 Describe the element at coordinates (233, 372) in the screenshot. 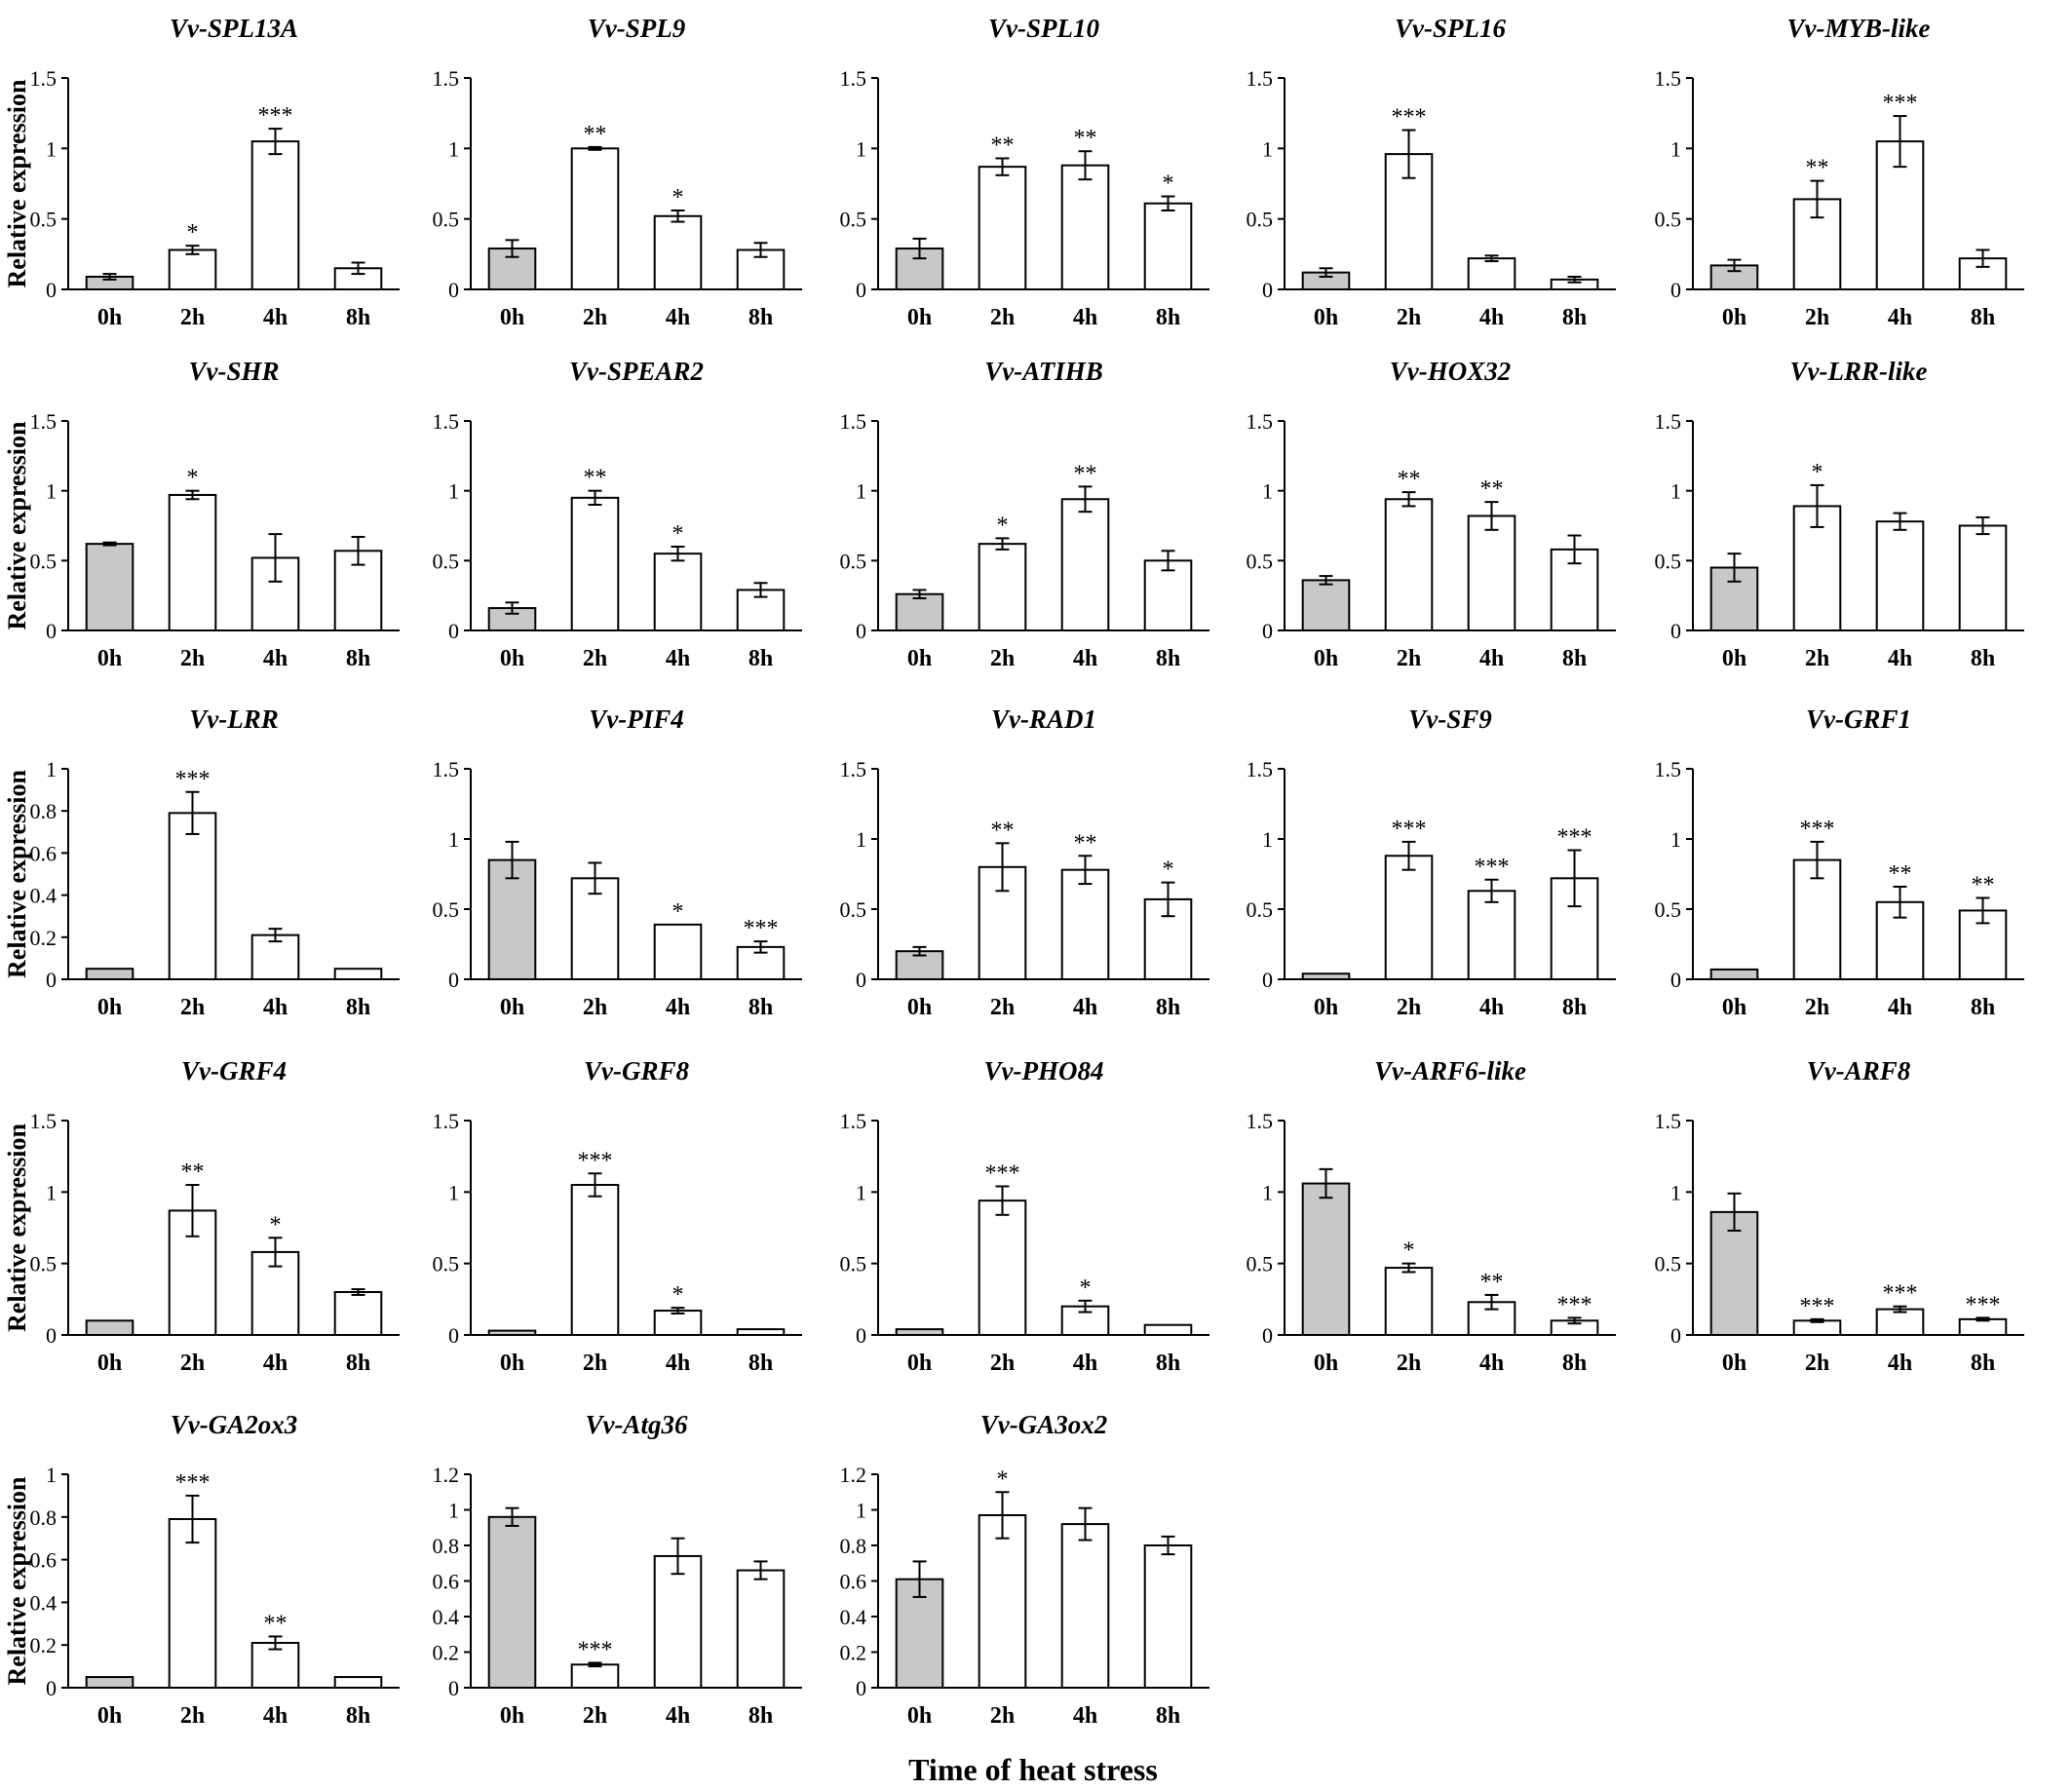

I see `chart-title: Vv-SHR` at that location.